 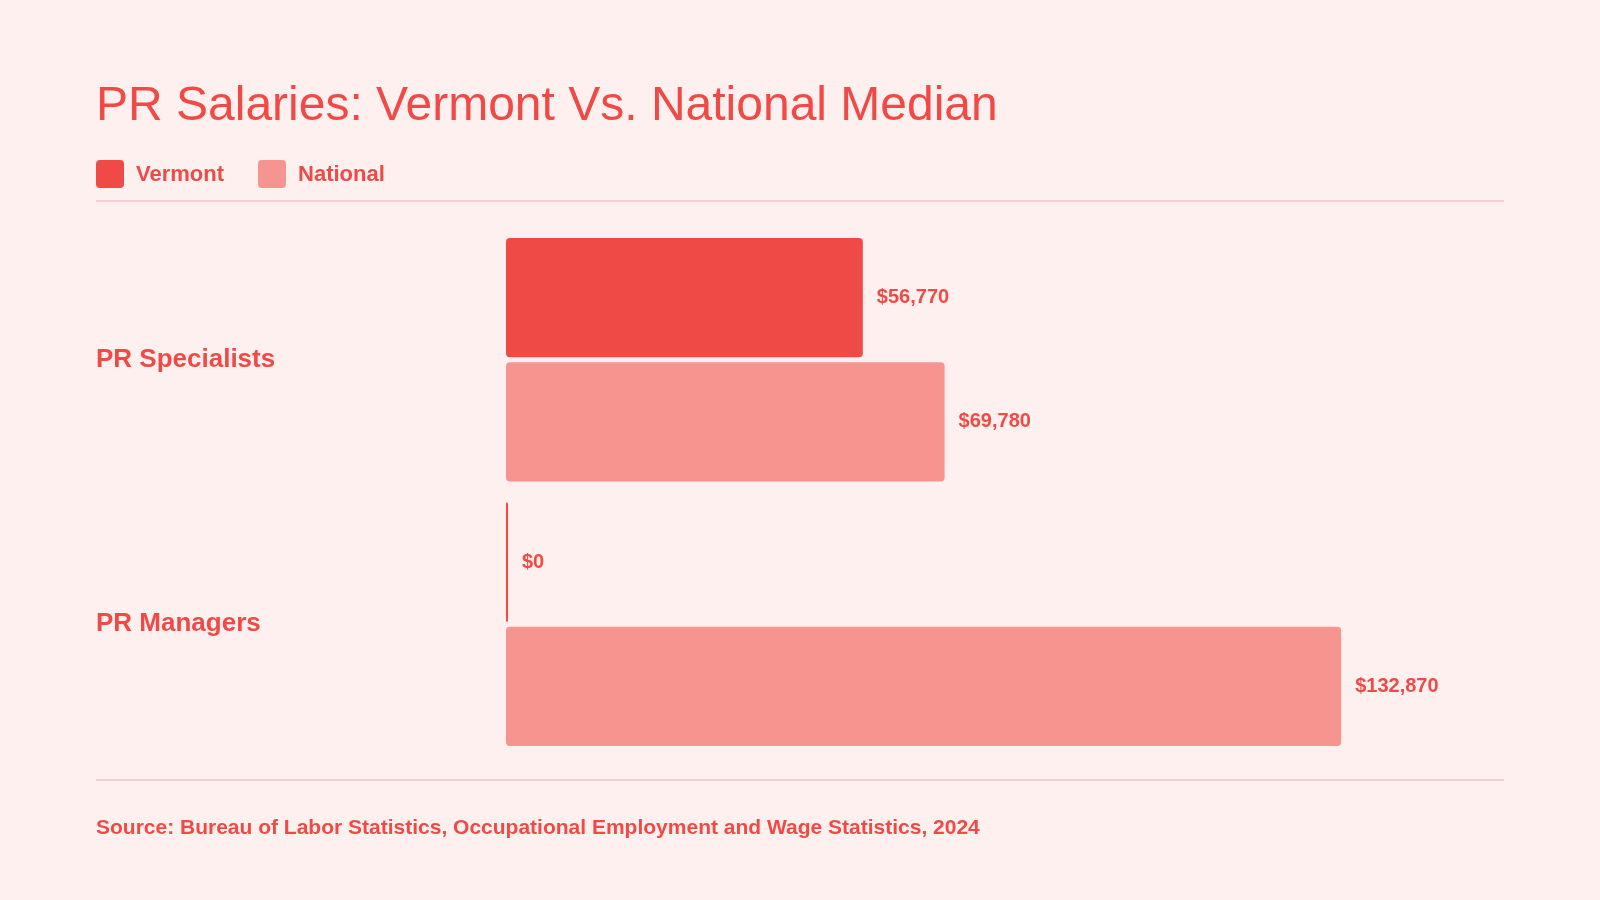 I want to click on legend-label: Vermont, so click(x=180, y=174).